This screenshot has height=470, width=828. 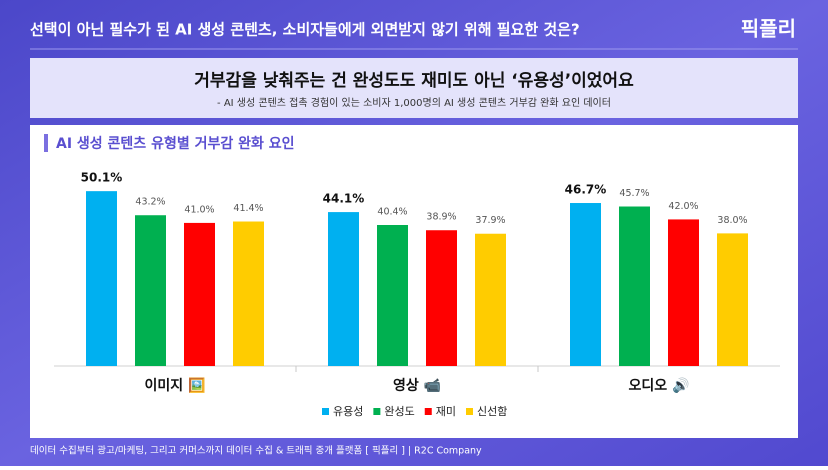 What do you see at coordinates (175, 143) in the screenshot?
I see `chart-title: AI 생성 콘텐츠 유형별 거부감 완화 요인` at bounding box center [175, 143].